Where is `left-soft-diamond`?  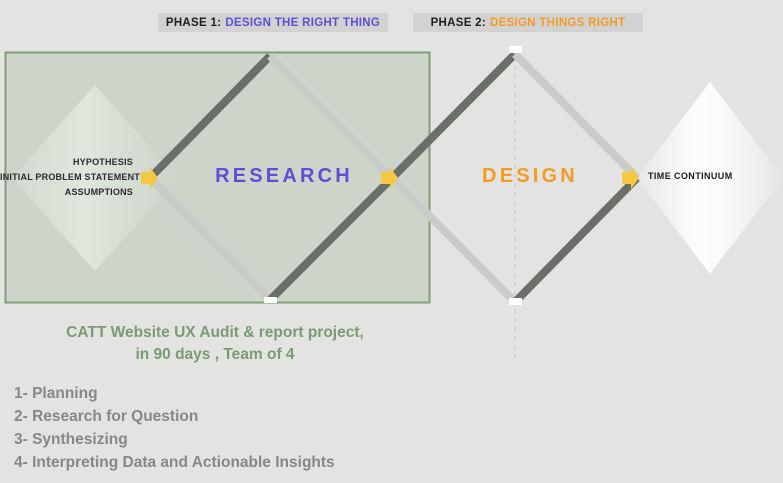
left-soft-diamond is located at coordinates (95, 178).